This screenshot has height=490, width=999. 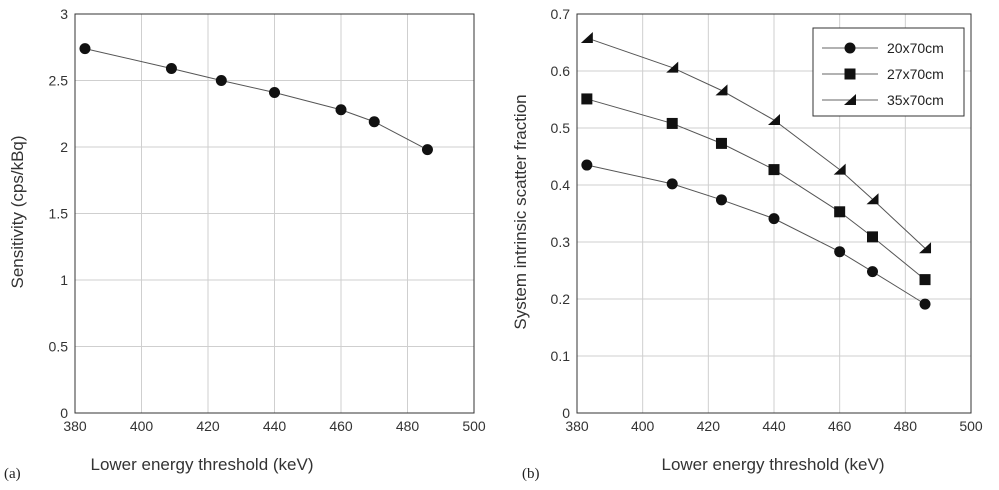 What do you see at coordinates (561, 356) in the screenshot?
I see `y-tick-label: 0.1` at bounding box center [561, 356].